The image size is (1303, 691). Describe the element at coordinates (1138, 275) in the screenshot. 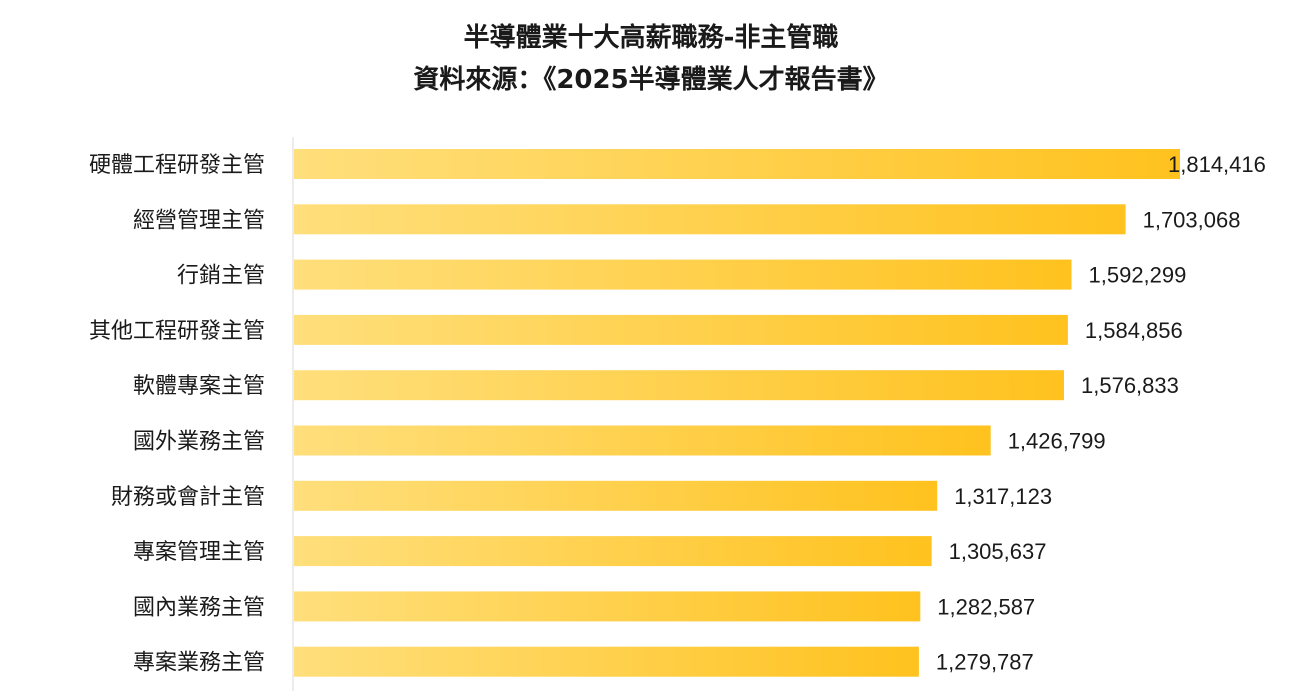

I see `value-label-3: 1,592,299` at that location.